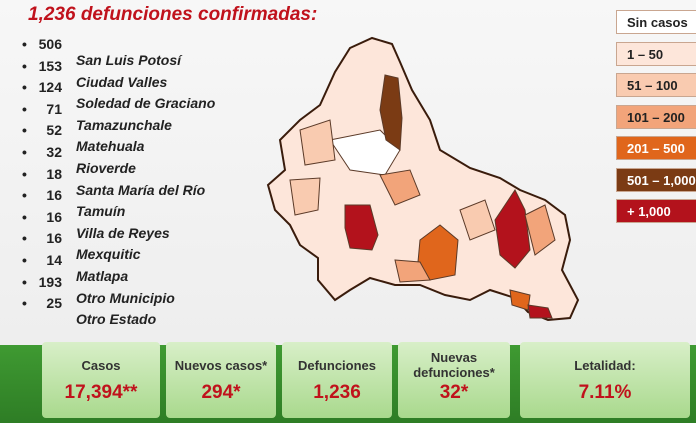  I want to click on stat-value: 294*, so click(221, 392).